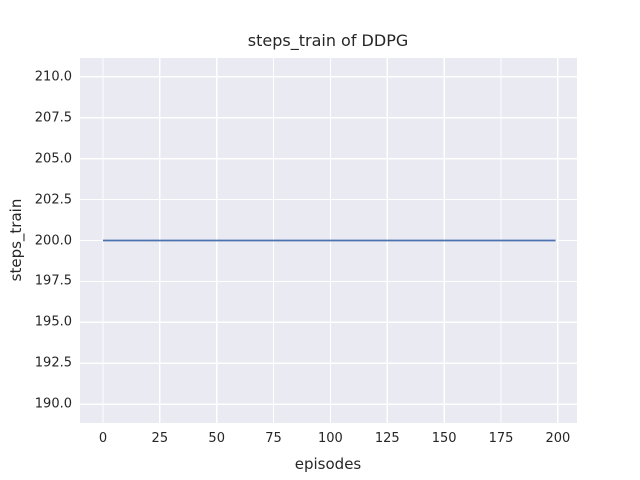 This screenshot has height=480, width=640. What do you see at coordinates (216, 438) in the screenshot?
I see `x-tick-label: 50` at bounding box center [216, 438].